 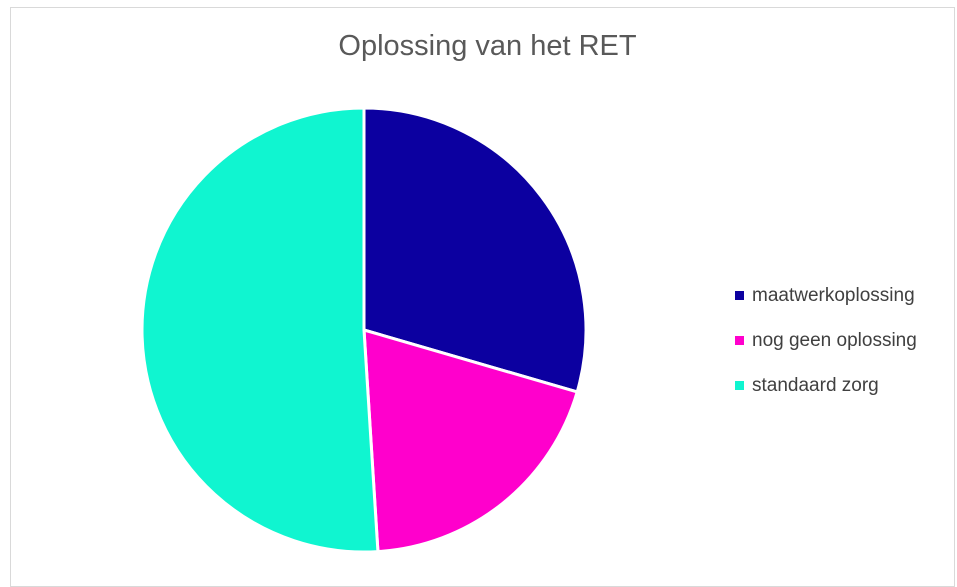 I want to click on pie-slice-maatwerkoplossing, so click(x=475, y=250).